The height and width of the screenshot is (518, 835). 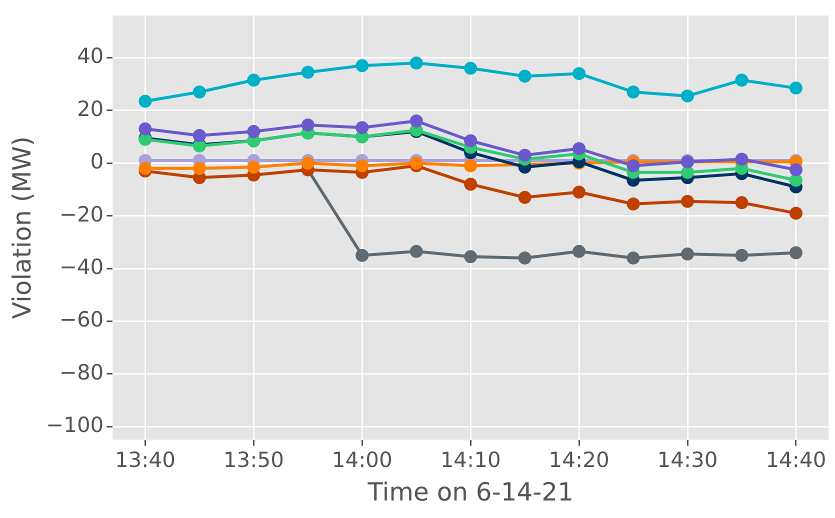 What do you see at coordinates (90, 108) in the screenshot?
I see `y-tick-label: 20` at bounding box center [90, 108].